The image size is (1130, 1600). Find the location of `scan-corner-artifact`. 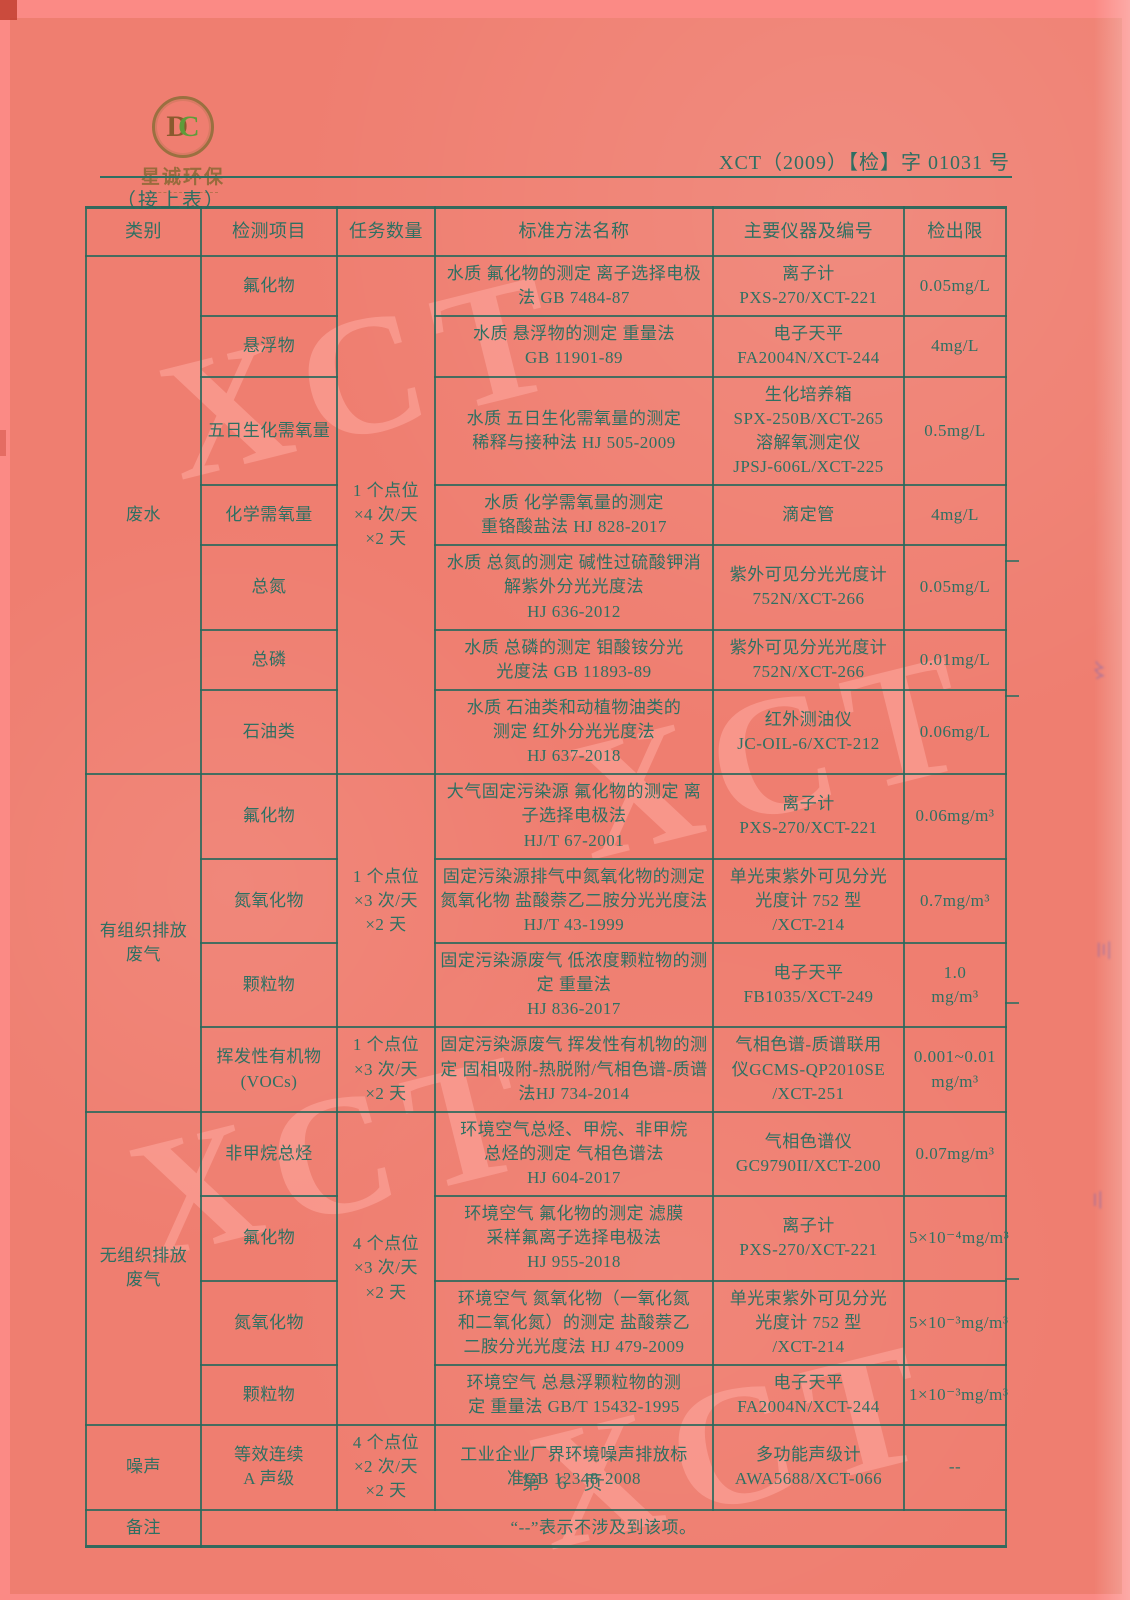

scan-corner-artifact is located at coordinates (8, 10).